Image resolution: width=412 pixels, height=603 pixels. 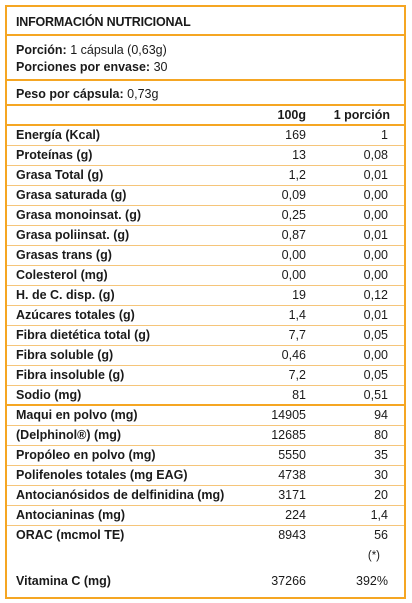 What do you see at coordinates (375, 295) in the screenshot?
I see `row-value-portion: 0,12` at bounding box center [375, 295].